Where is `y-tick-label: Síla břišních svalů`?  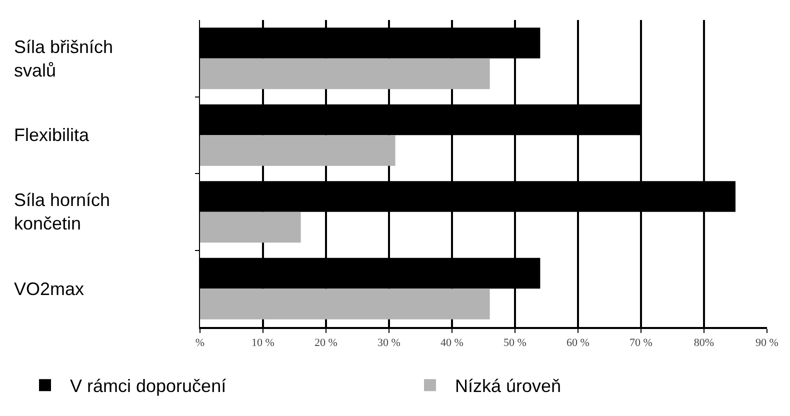 y-tick-label: Síla břišních svalů is located at coordinates (64, 58).